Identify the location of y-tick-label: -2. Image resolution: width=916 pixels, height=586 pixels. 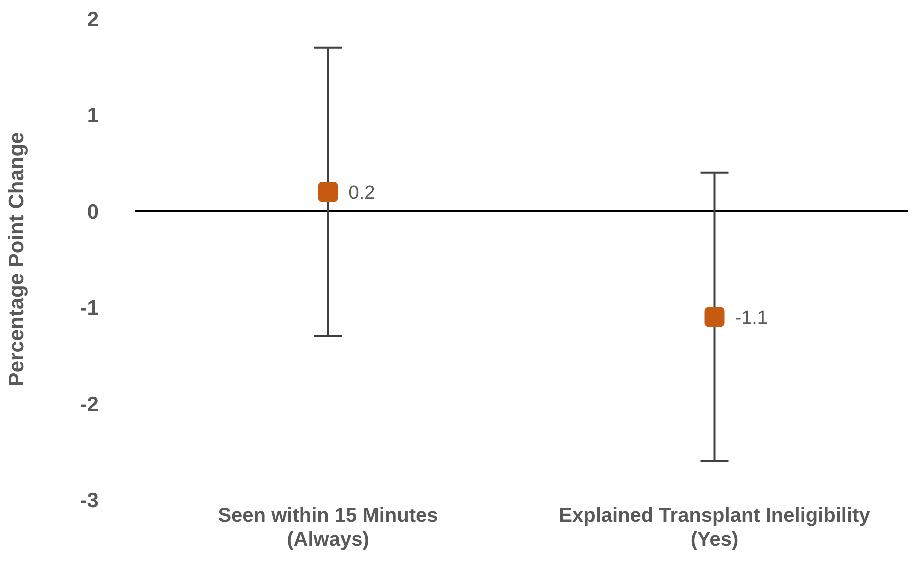
(89, 404).